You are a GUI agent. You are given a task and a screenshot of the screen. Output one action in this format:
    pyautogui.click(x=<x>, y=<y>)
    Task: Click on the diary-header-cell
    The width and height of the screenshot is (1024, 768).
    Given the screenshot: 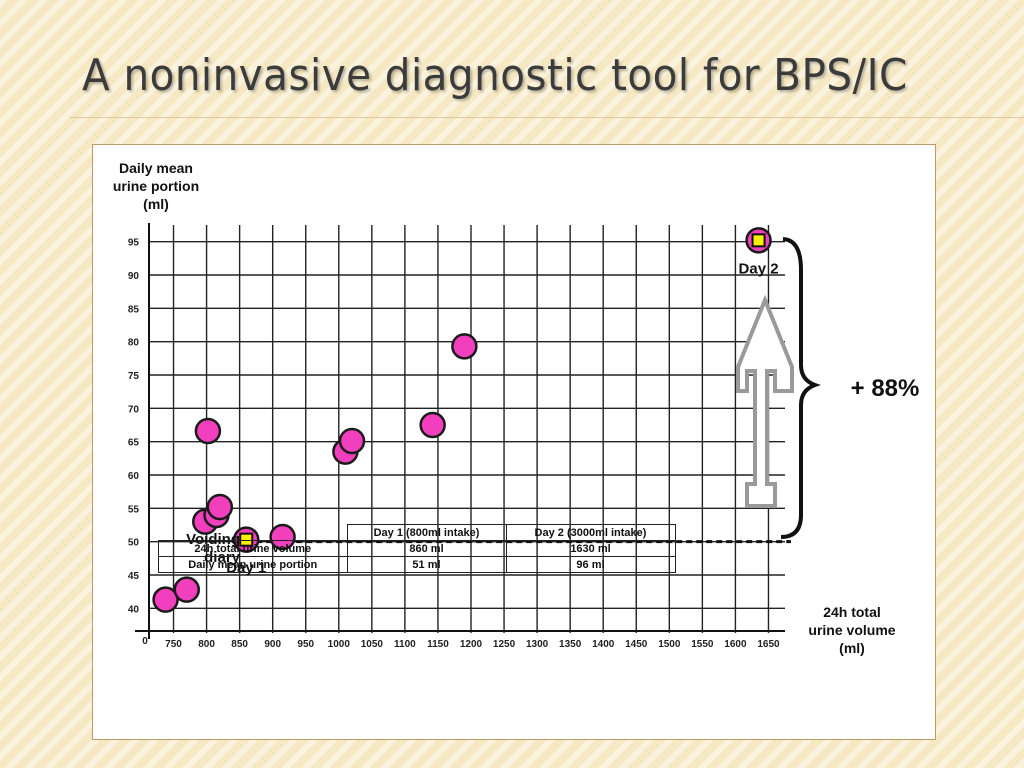 What is the action you would take?
    pyautogui.click(x=253, y=532)
    